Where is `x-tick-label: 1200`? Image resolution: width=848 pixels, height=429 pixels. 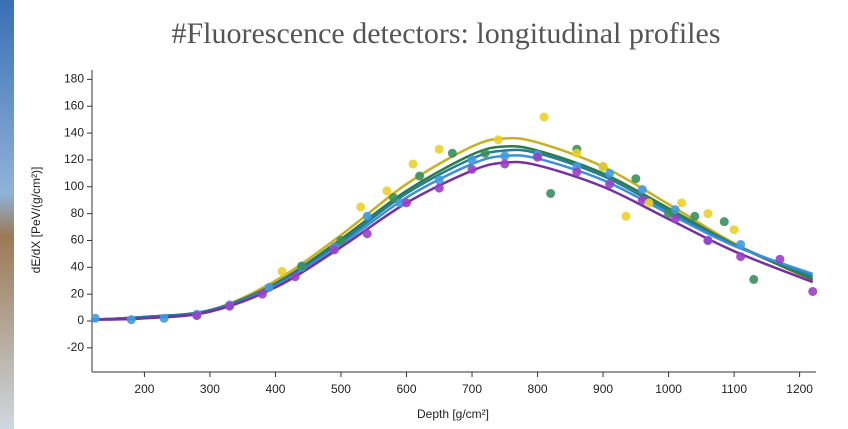
x-tick-label: 1200 is located at coordinates (799, 389).